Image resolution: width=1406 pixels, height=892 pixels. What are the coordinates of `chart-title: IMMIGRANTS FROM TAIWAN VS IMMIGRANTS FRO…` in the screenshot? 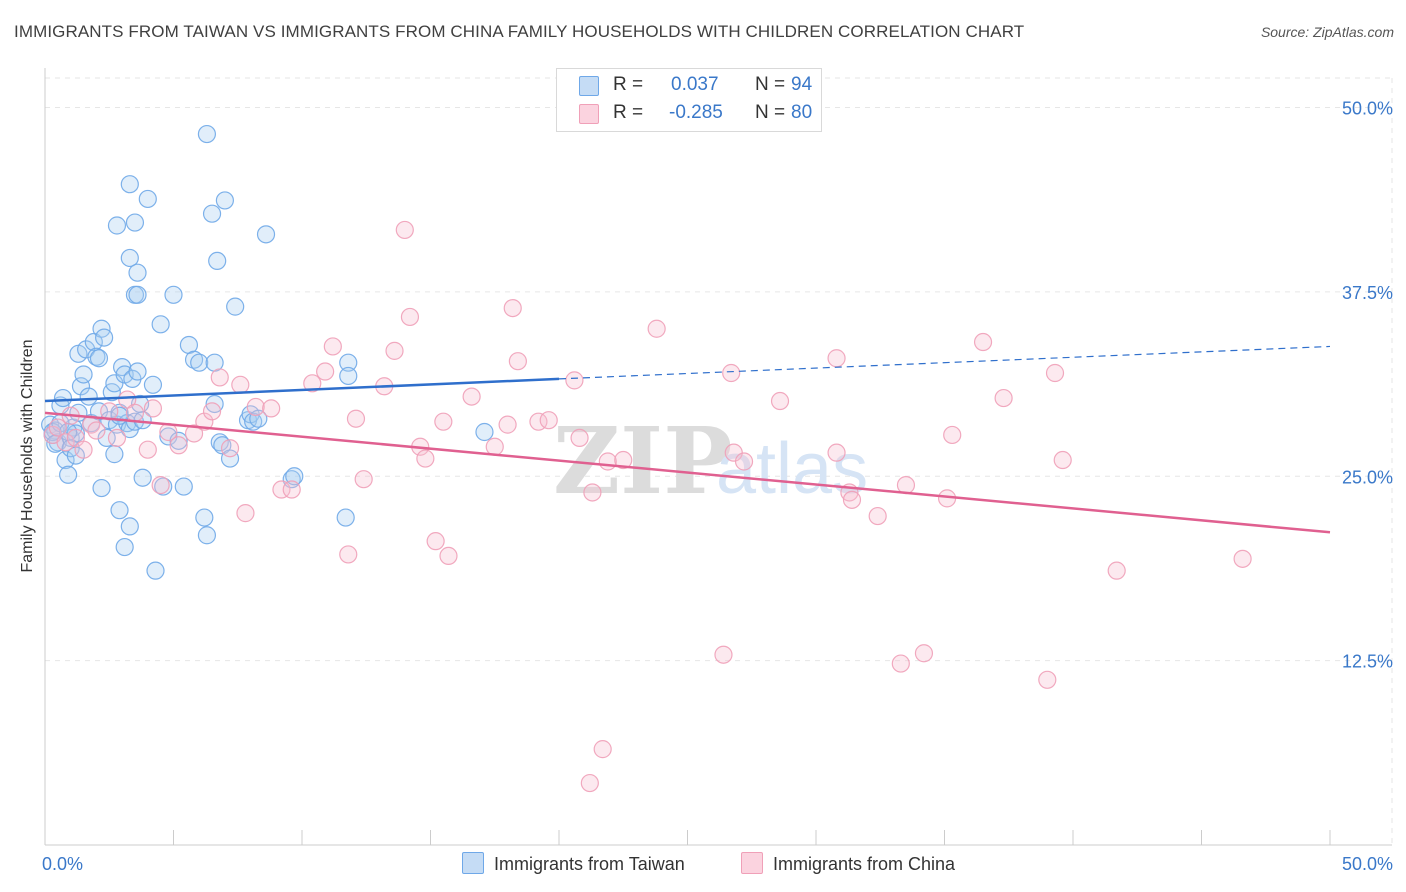 It's located at (519, 31).